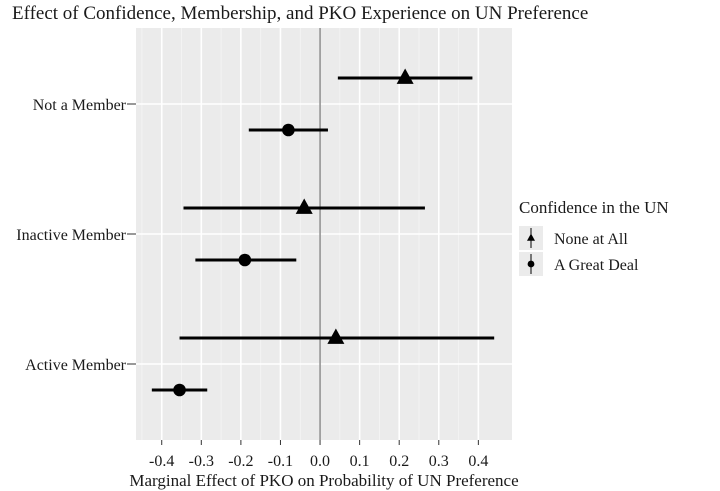  Describe the element at coordinates (360, 461) in the screenshot. I see `x-tick-label: 0.1` at that location.